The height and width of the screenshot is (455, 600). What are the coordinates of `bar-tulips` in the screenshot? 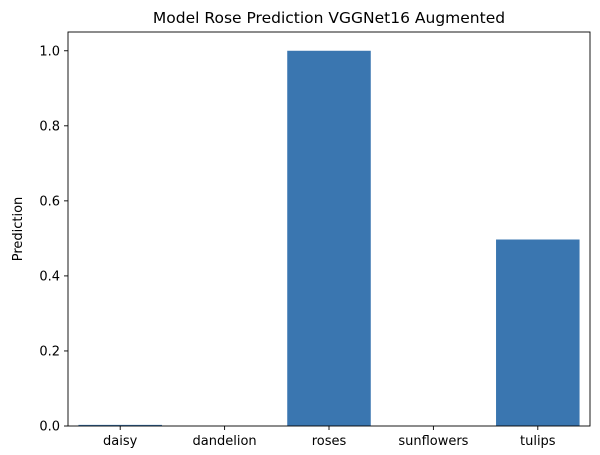 It's located at (538, 332).